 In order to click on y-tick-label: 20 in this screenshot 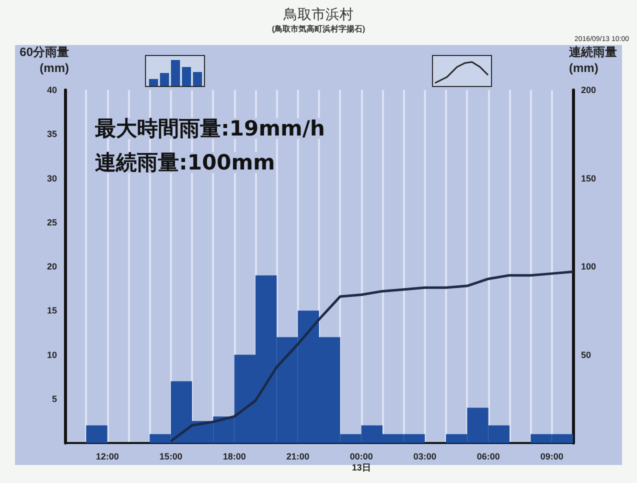, I will do `click(51, 267)`.